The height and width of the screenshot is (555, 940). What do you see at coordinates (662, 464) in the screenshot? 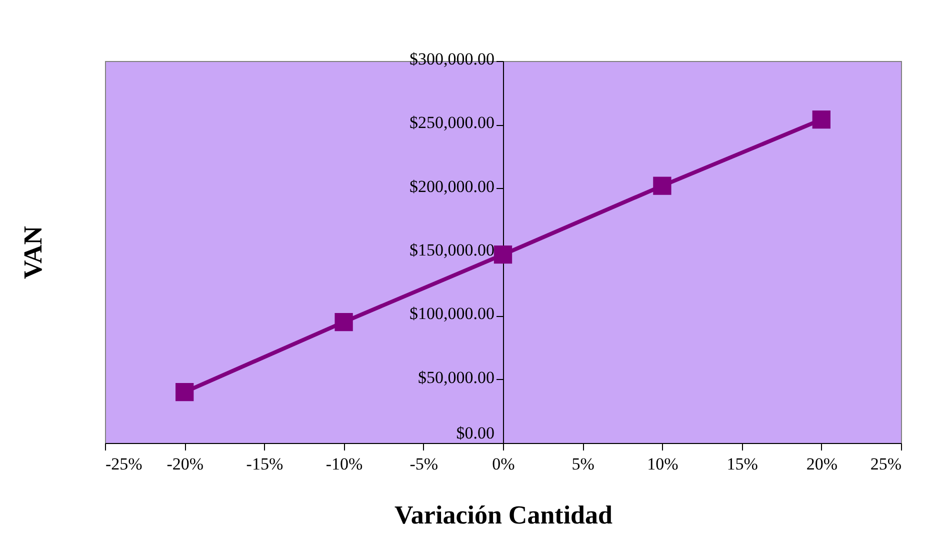
I see `x-tick-label: 10%` at bounding box center [662, 464].